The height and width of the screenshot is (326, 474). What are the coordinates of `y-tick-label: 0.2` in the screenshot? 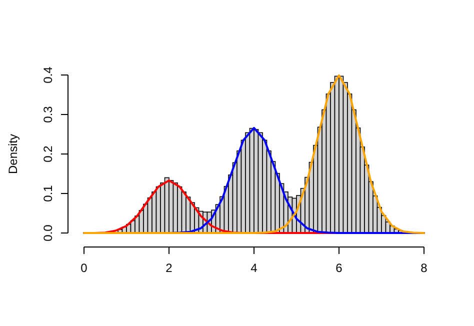 It's located at (48, 153).